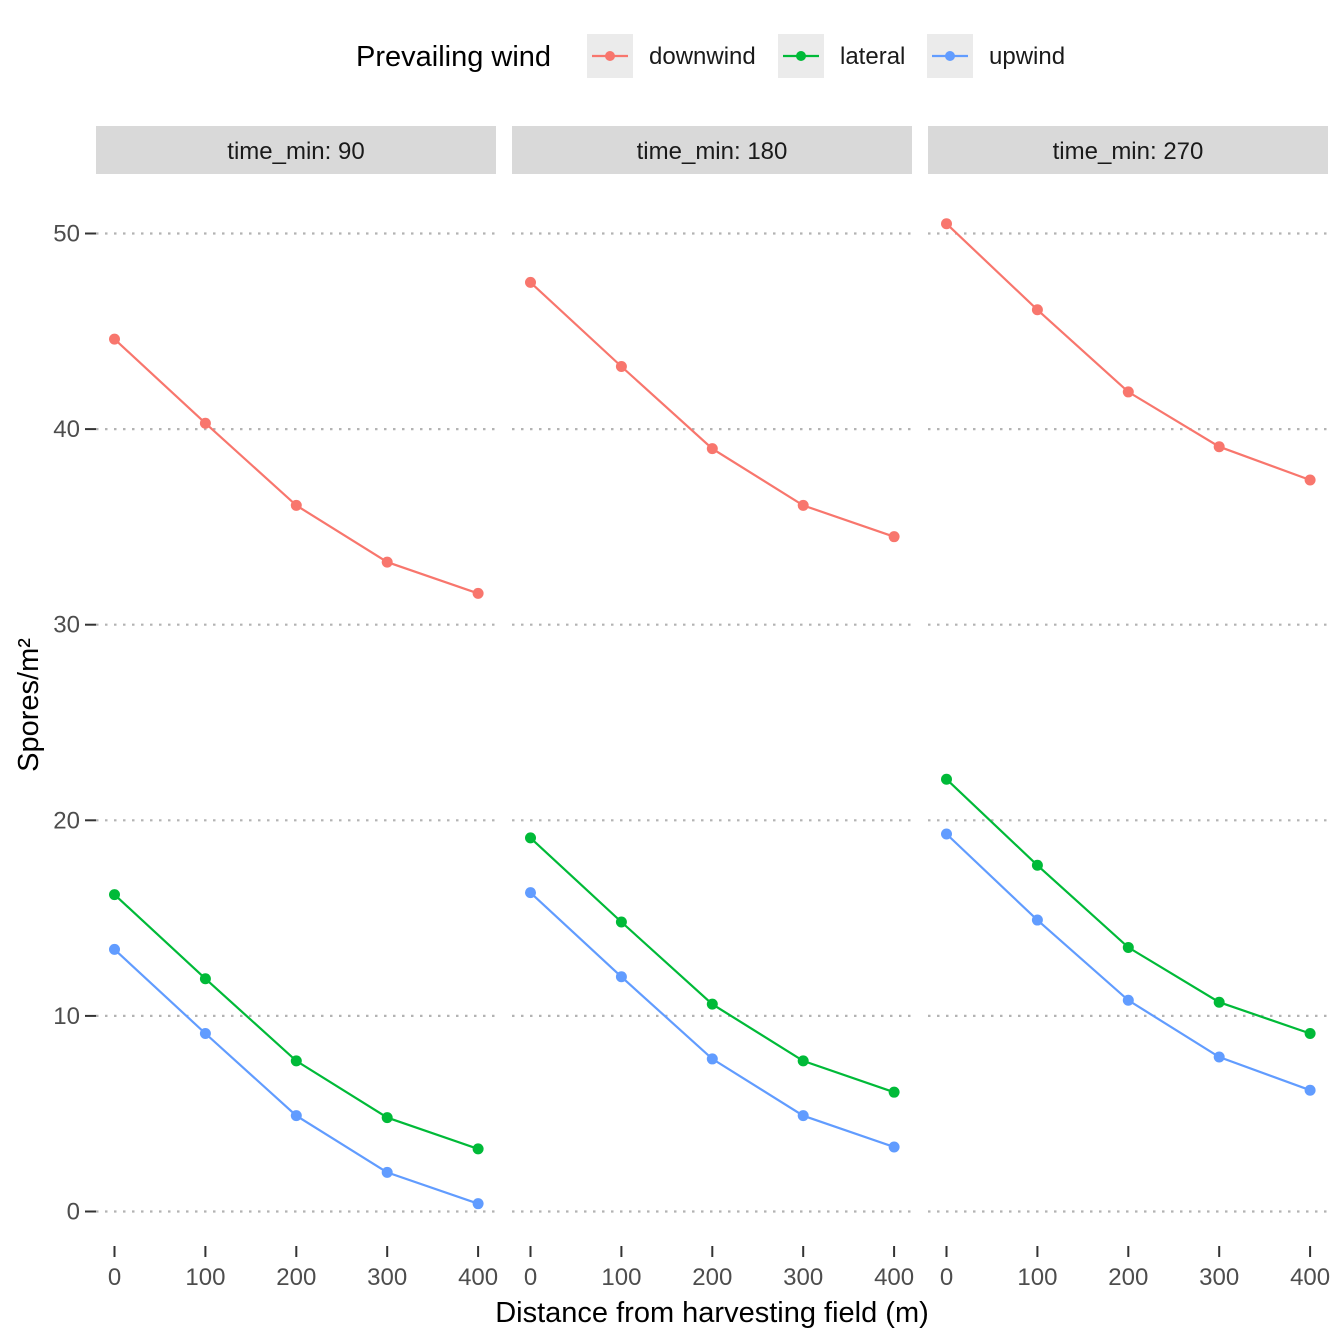 Image resolution: width=1344 pixels, height=1344 pixels. I want to click on legend-item-upwind: upwind, so click(996, 56).